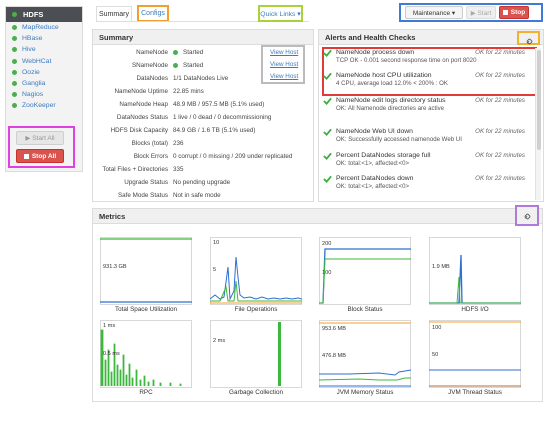 The image size is (550, 423). I want to click on summary-label: Block Errors, so click(150, 156).